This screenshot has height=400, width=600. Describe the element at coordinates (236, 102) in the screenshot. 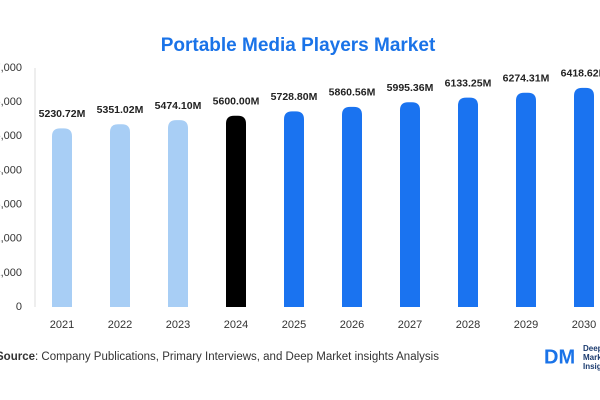

I see `value-label: 5600.00M` at that location.